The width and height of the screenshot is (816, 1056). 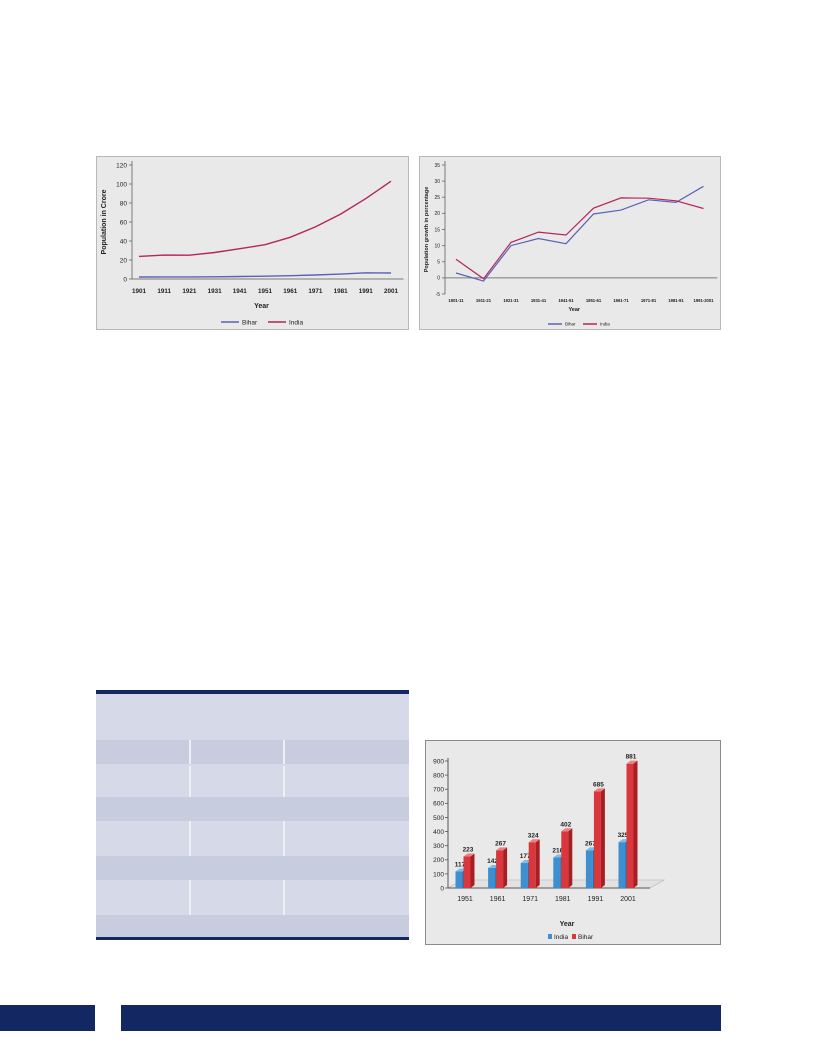 I want to click on table-bottom-rule, so click(x=252, y=938).